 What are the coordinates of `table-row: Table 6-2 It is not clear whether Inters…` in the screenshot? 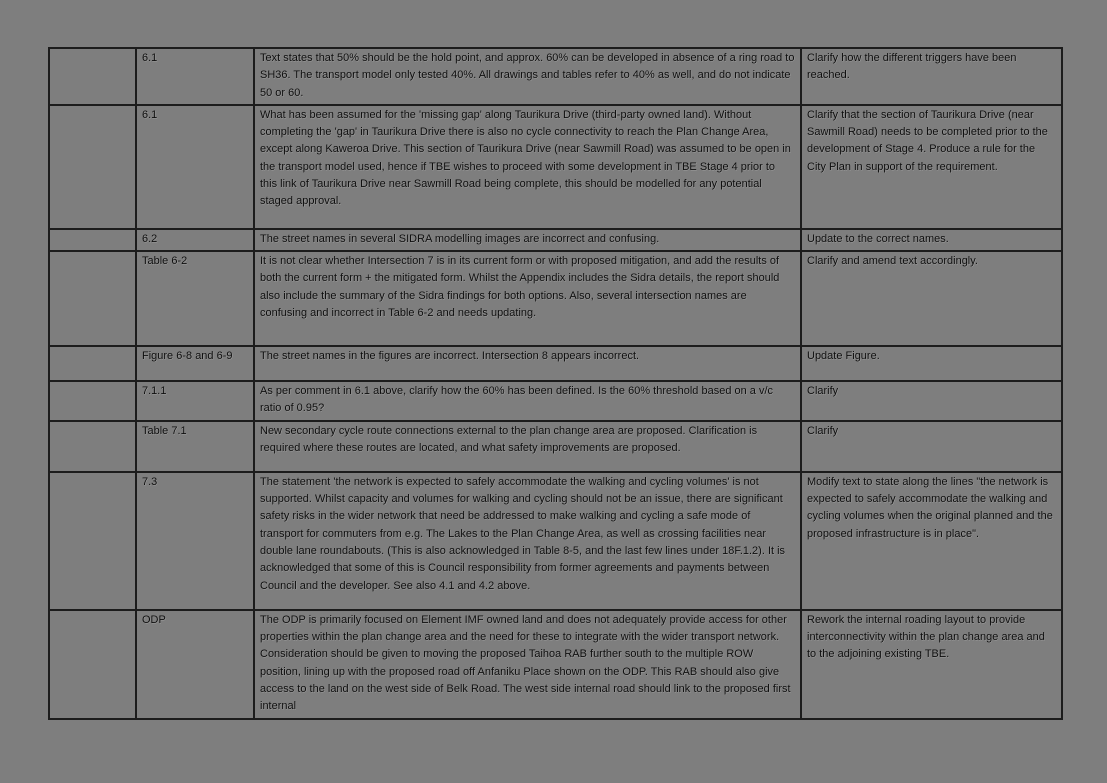 It's located at (555, 299).